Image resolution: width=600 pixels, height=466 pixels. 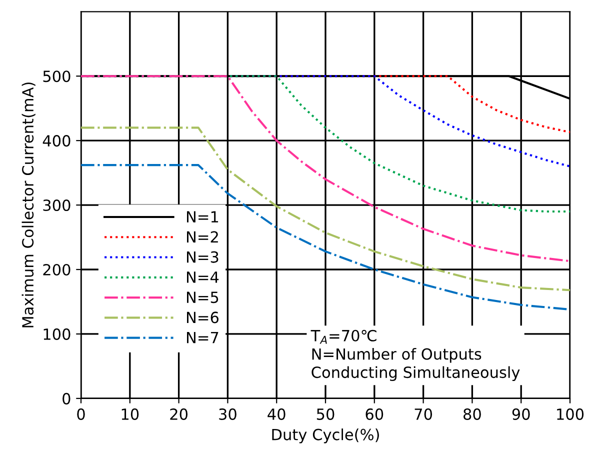 What do you see at coordinates (277, 414) in the screenshot?
I see `x-tick-label: 40` at bounding box center [277, 414].